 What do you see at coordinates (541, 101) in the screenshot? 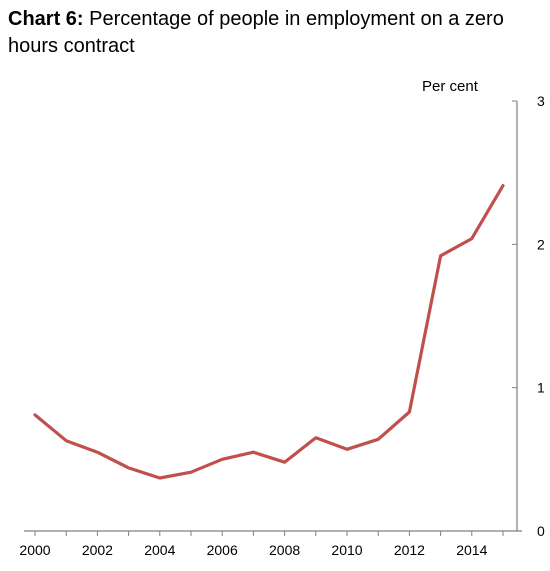
I see `y-tick-label: 3` at bounding box center [541, 101].